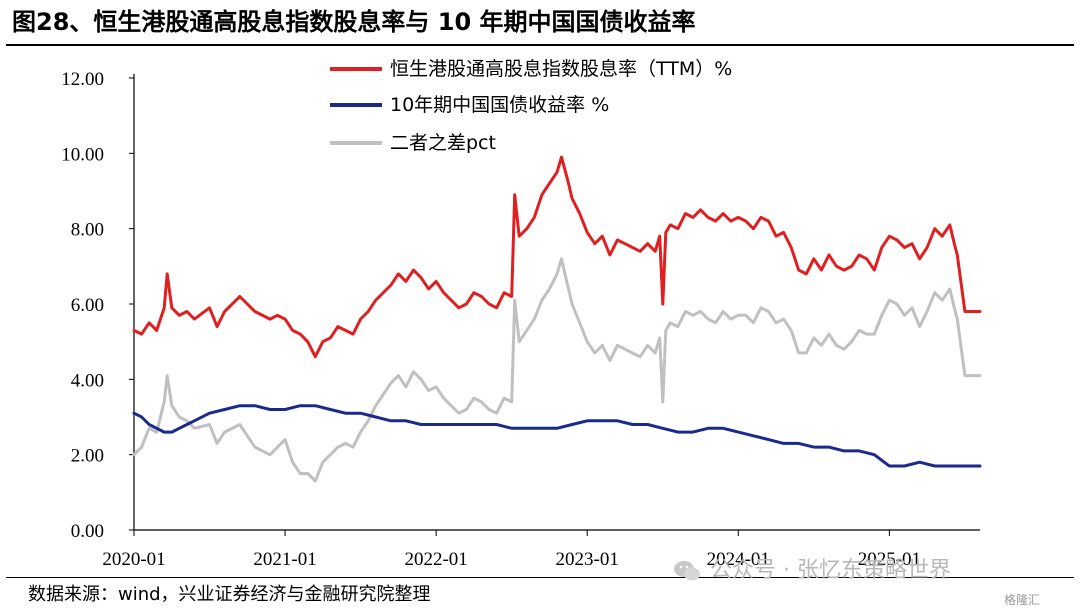 This screenshot has height=616, width=1080. What do you see at coordinates (435, 559) in the screenshot?
I see `x-tick-label: 2022-01` at bounding box center [435, 559].